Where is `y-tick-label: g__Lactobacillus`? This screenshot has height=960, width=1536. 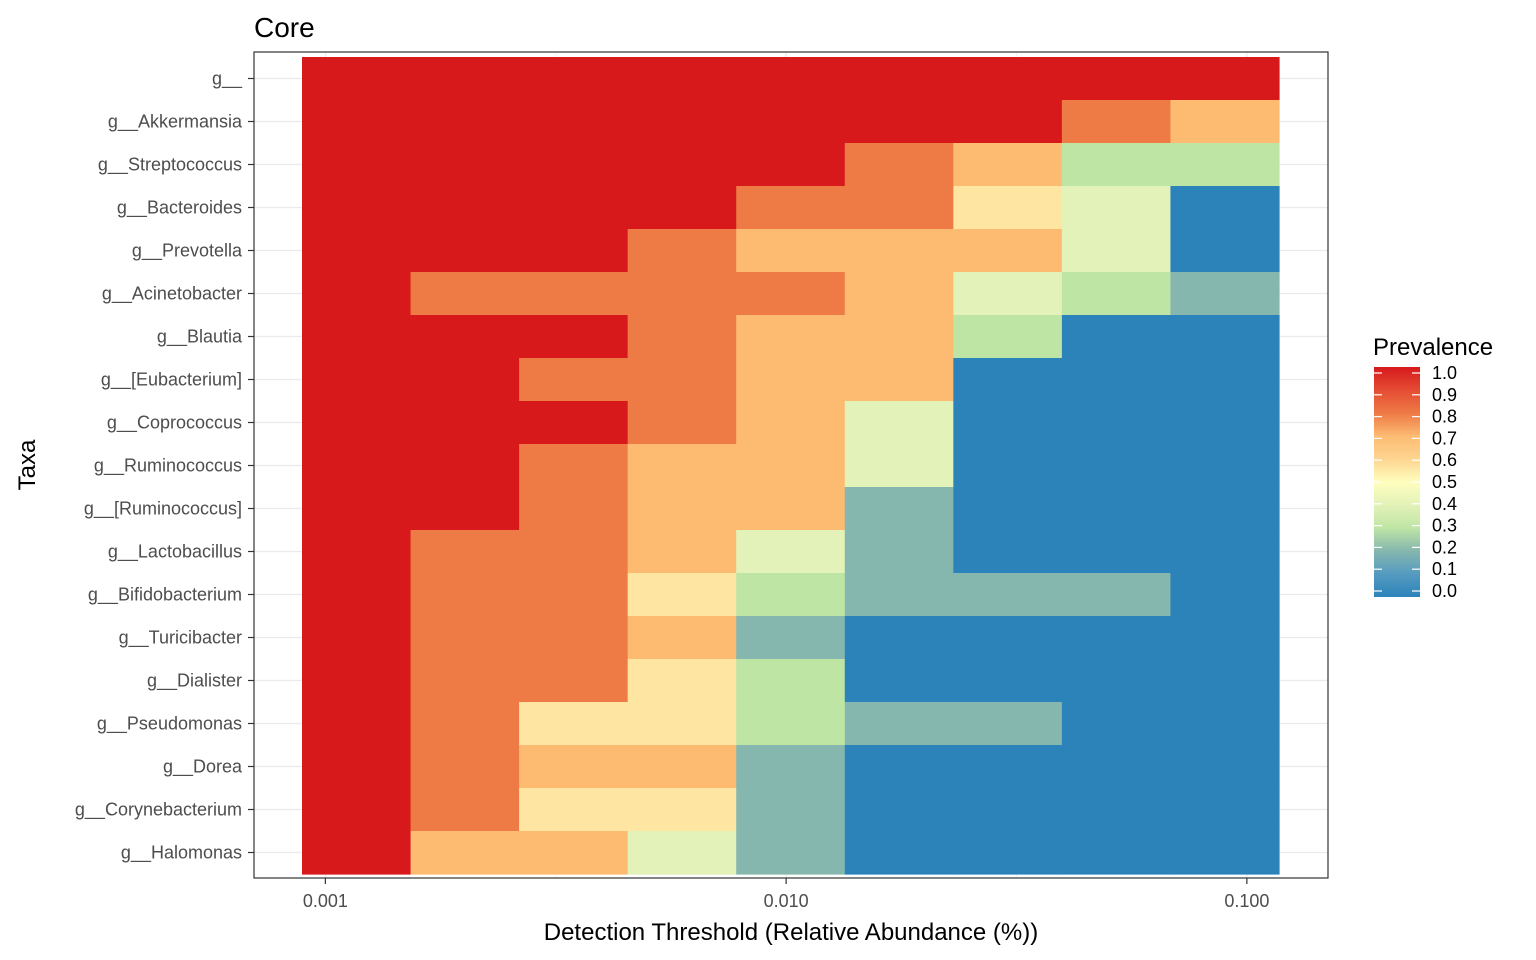 y-tick-label: g__Lactobacillus is located at coordinates (175, 552).